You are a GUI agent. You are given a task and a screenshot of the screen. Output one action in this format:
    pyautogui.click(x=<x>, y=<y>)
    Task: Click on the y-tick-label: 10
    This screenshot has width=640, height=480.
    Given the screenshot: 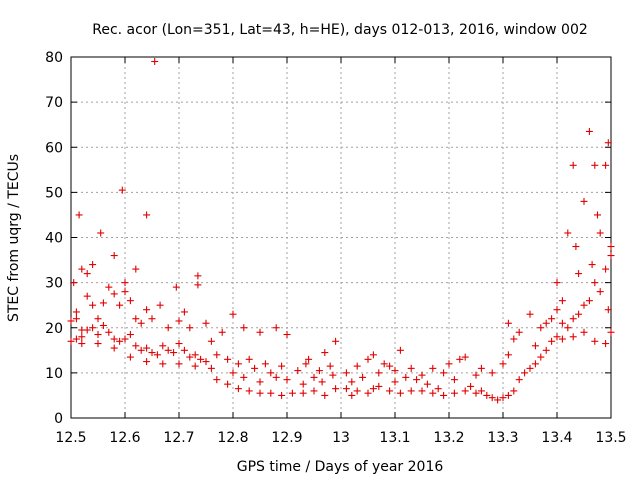 What is the action you would take?
    pyautogui.click(x=54, y=374)
    